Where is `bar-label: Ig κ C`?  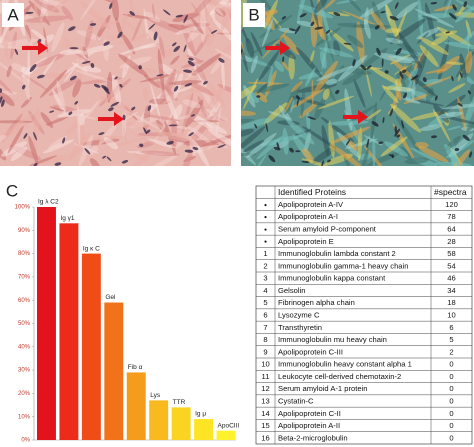
bar-label: Ig κ C is located at coordinates (91, 248).